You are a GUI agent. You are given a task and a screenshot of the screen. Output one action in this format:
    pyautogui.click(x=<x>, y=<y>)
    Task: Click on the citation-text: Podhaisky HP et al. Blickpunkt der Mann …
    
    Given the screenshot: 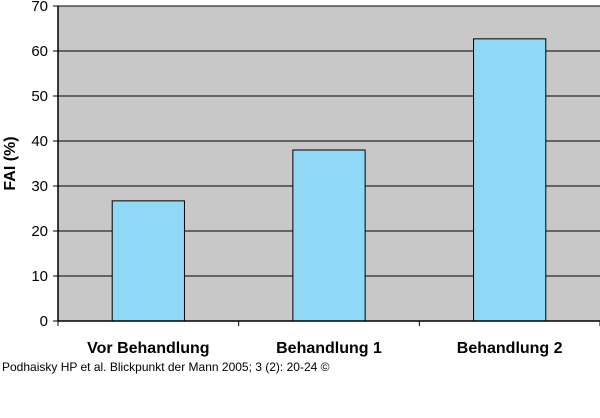 What is the action you would take?
    pyautogui.click(x=166, y=367)
    